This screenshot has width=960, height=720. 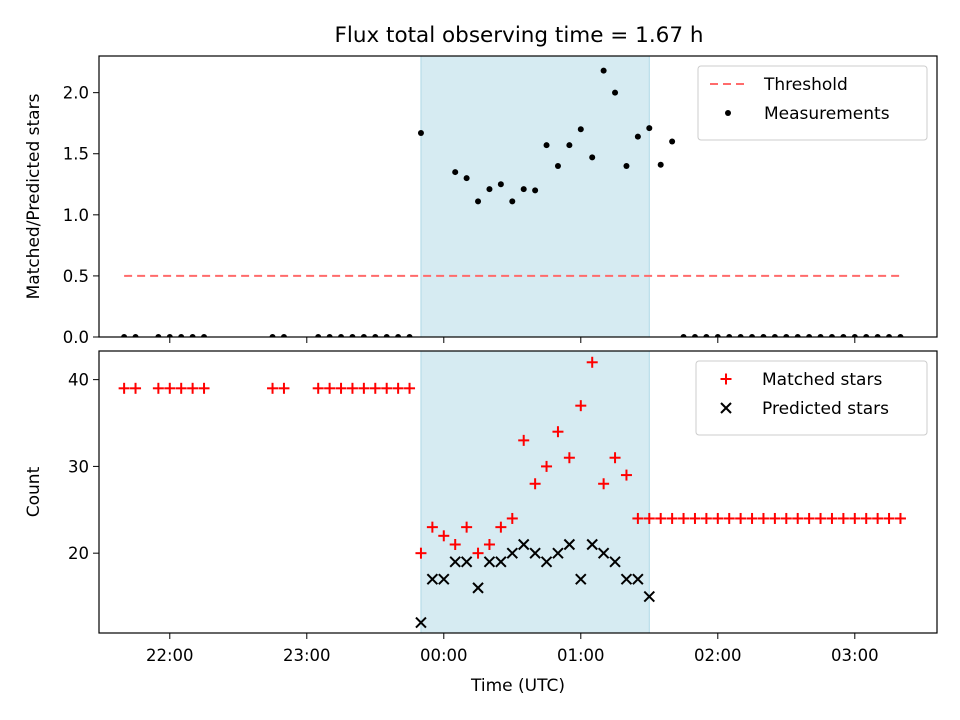 What do you see at coordinates (444, 655) in the screenshot?
I see `x-tick-label: 00:00` at bounding box center [444, 655].